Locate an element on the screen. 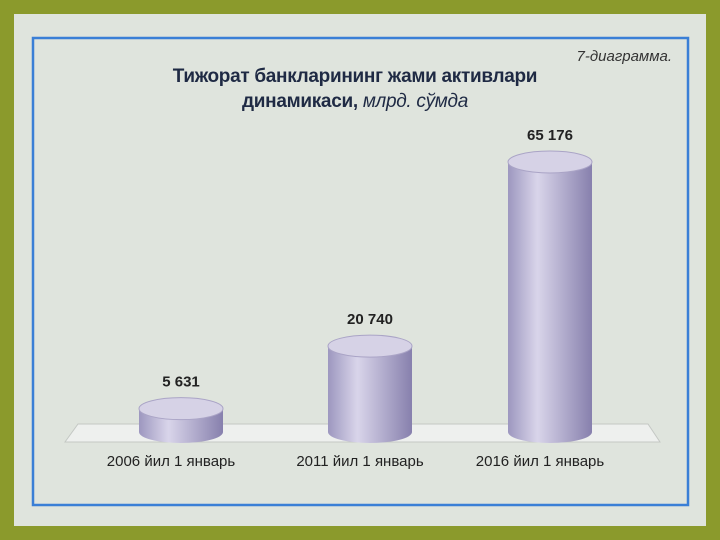 The width and height of the screenshot is (720, 540). x-tick-label: 2011 йил 1 январь is located at coordinates (360, 461).